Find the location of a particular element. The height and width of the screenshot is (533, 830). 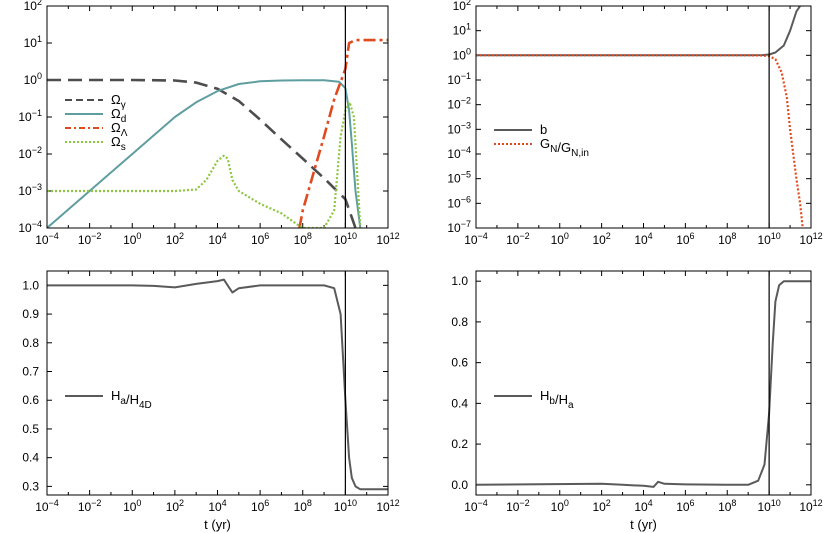

y-tick-label: 0.5 is located at coordinates (30, 429).